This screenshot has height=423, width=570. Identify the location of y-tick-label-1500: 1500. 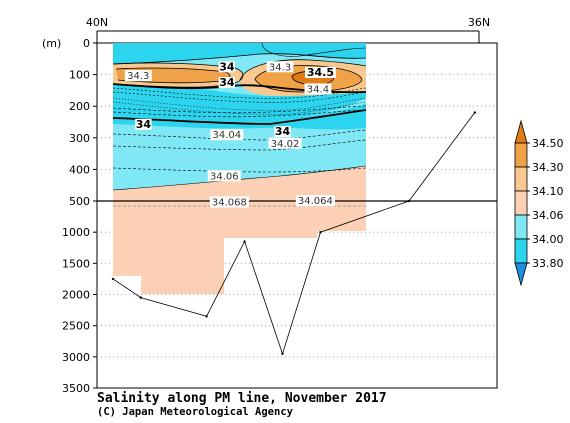
(76, 263).